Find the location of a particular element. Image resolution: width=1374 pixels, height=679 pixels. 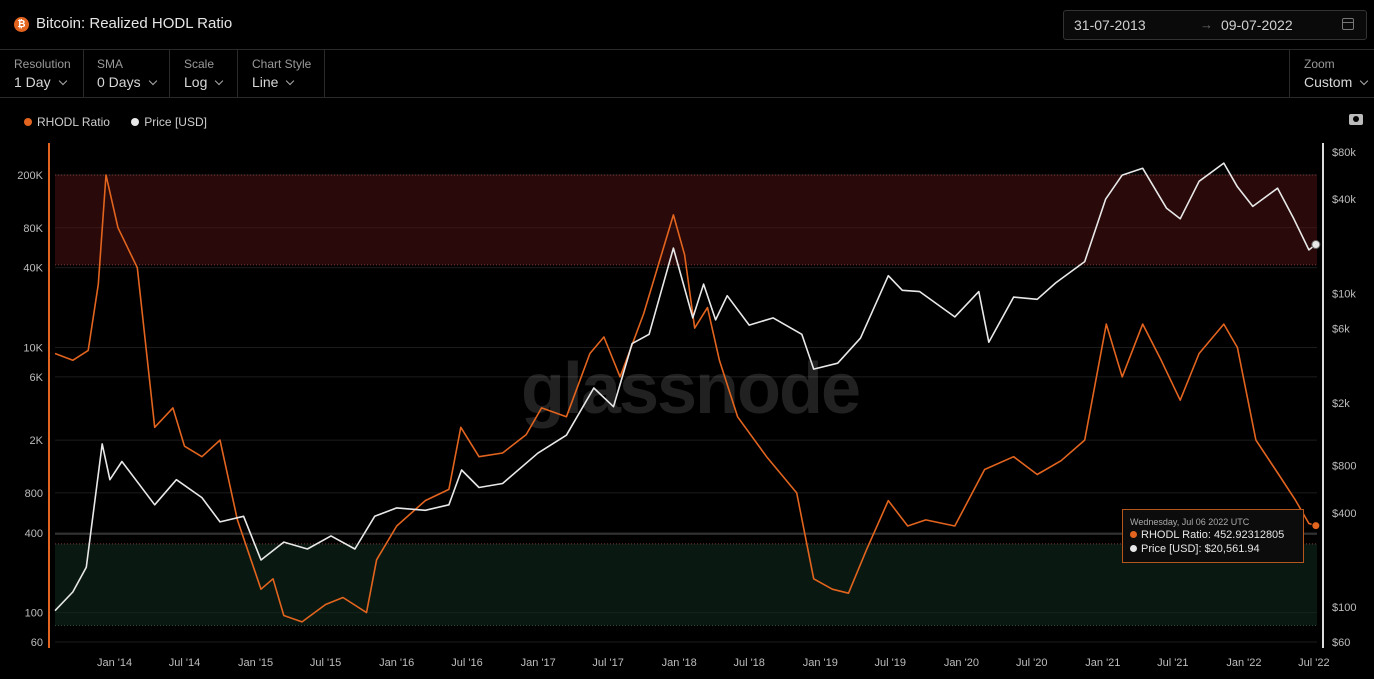

y-right-tick-label: $800 is located at coordinates (1344, 467).